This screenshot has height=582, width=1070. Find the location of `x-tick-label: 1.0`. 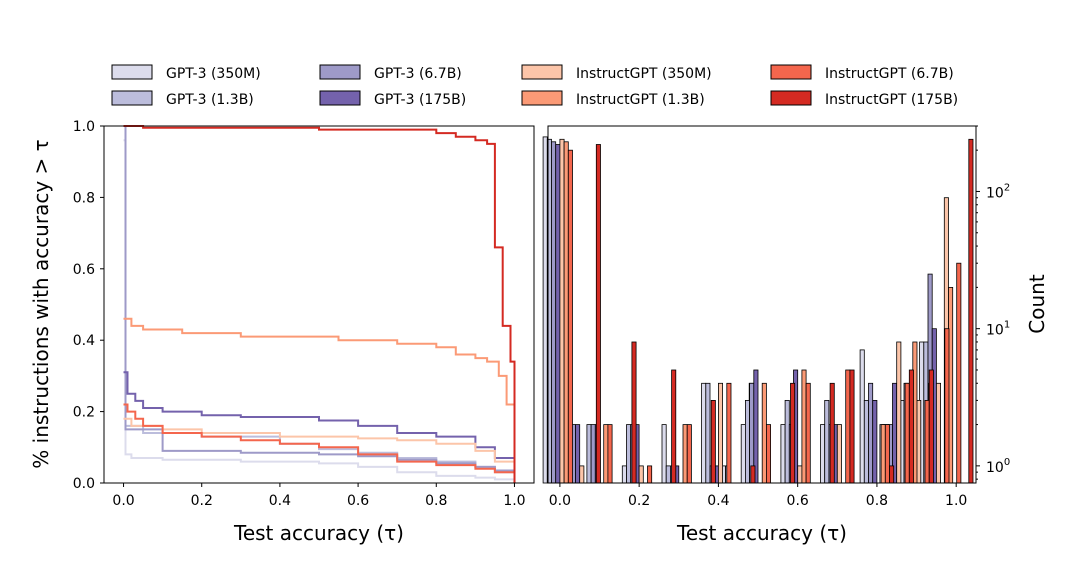

x-tick-label: 1.0 is located at coordinates (514, 501).